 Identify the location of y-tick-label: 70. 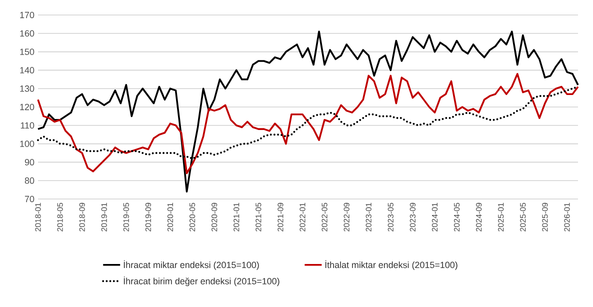
(29, 199).